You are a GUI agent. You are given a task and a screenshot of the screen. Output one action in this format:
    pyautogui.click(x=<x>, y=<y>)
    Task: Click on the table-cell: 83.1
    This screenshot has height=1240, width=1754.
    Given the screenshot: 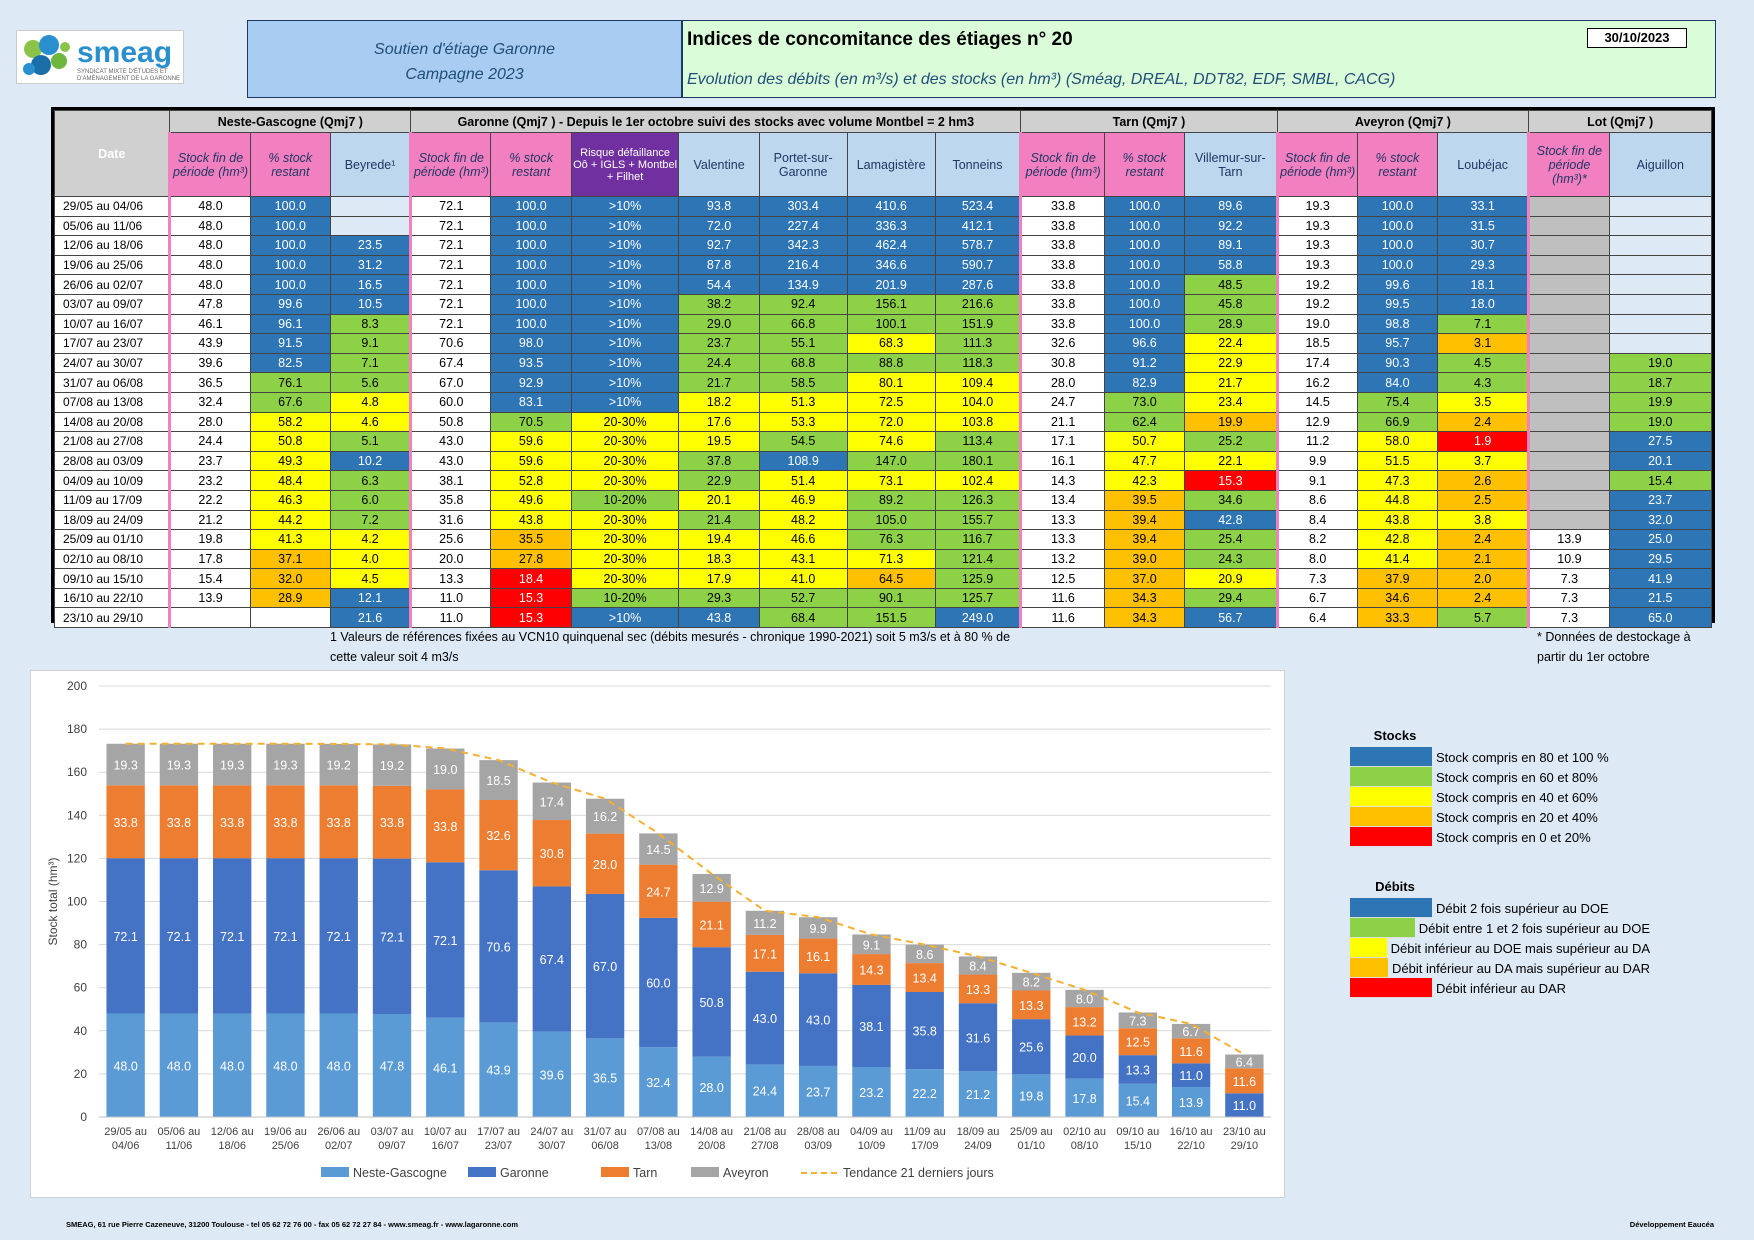 What is the action you would take?
    pyautogui.click(x=531, y=402)
    